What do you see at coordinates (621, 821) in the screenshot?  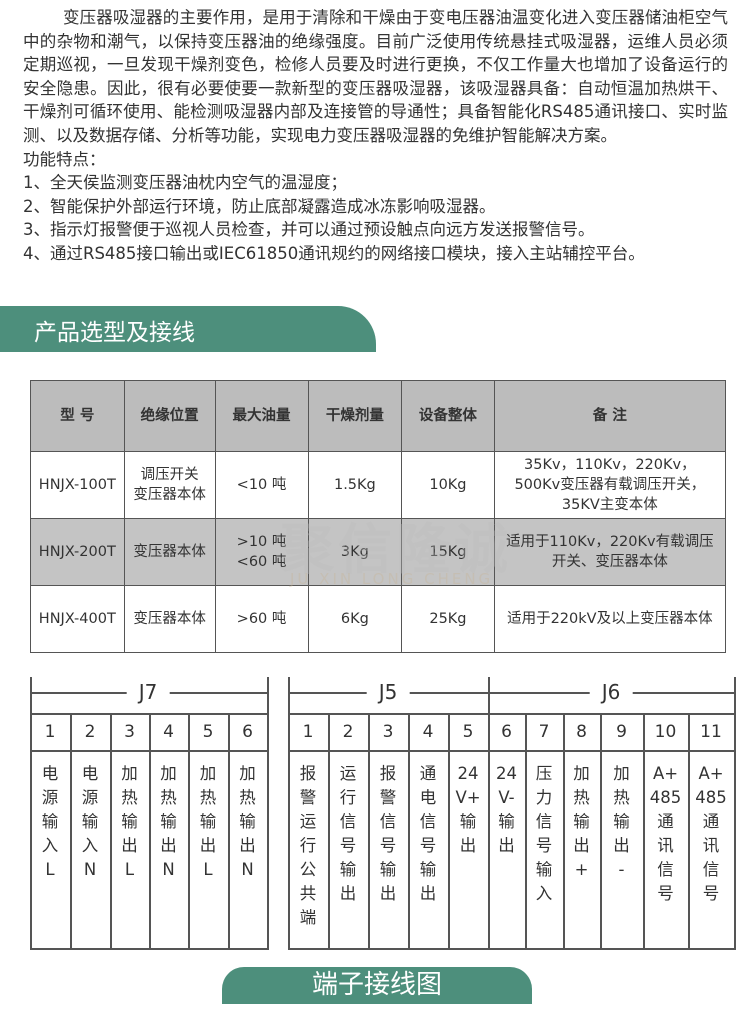 I see `terminal-description: 加 热 输 出 -` at bounding box center [621, 821].